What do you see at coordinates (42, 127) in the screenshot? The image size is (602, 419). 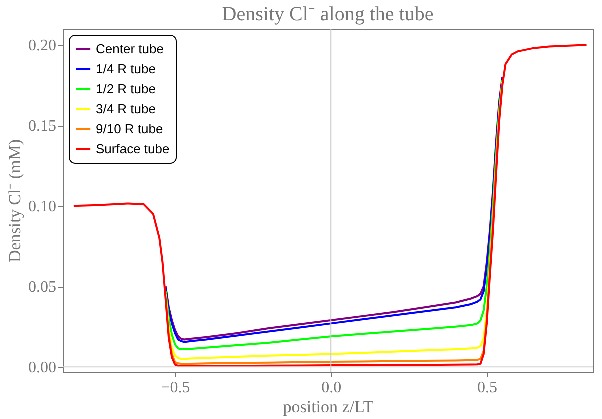 I see `y-tick-label: 0.15` at bounding box center [42, 127].